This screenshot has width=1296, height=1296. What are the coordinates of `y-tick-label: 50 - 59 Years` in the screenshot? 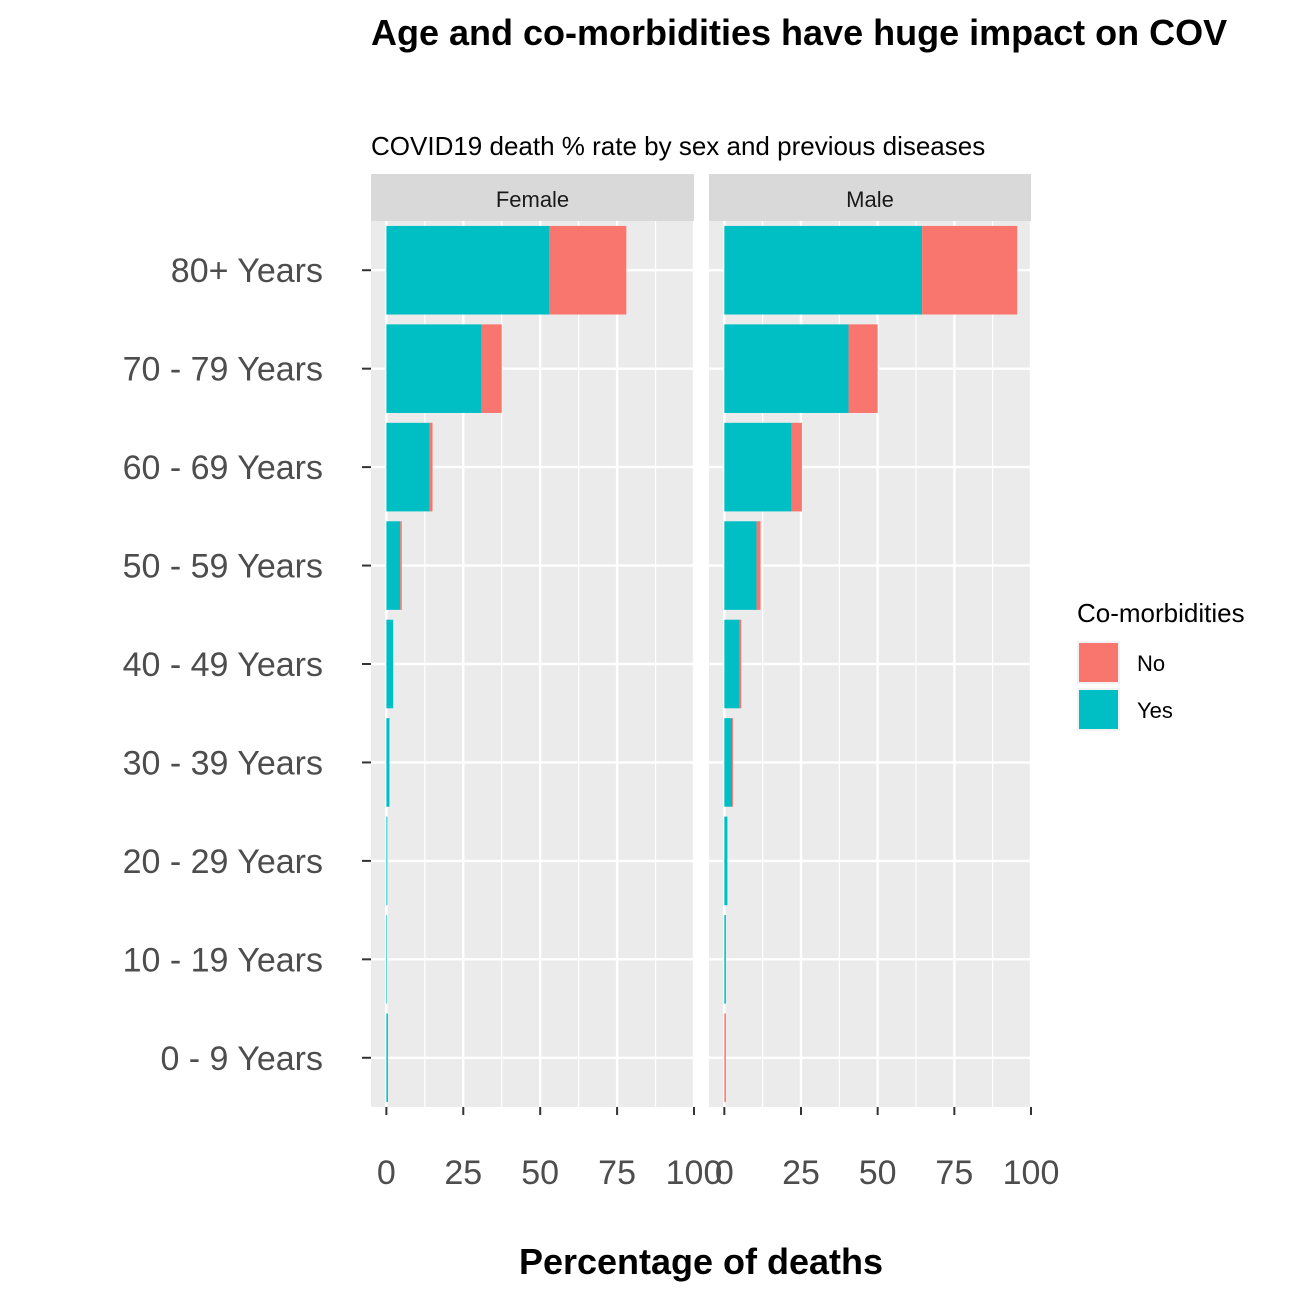 It's located at (223, 567).